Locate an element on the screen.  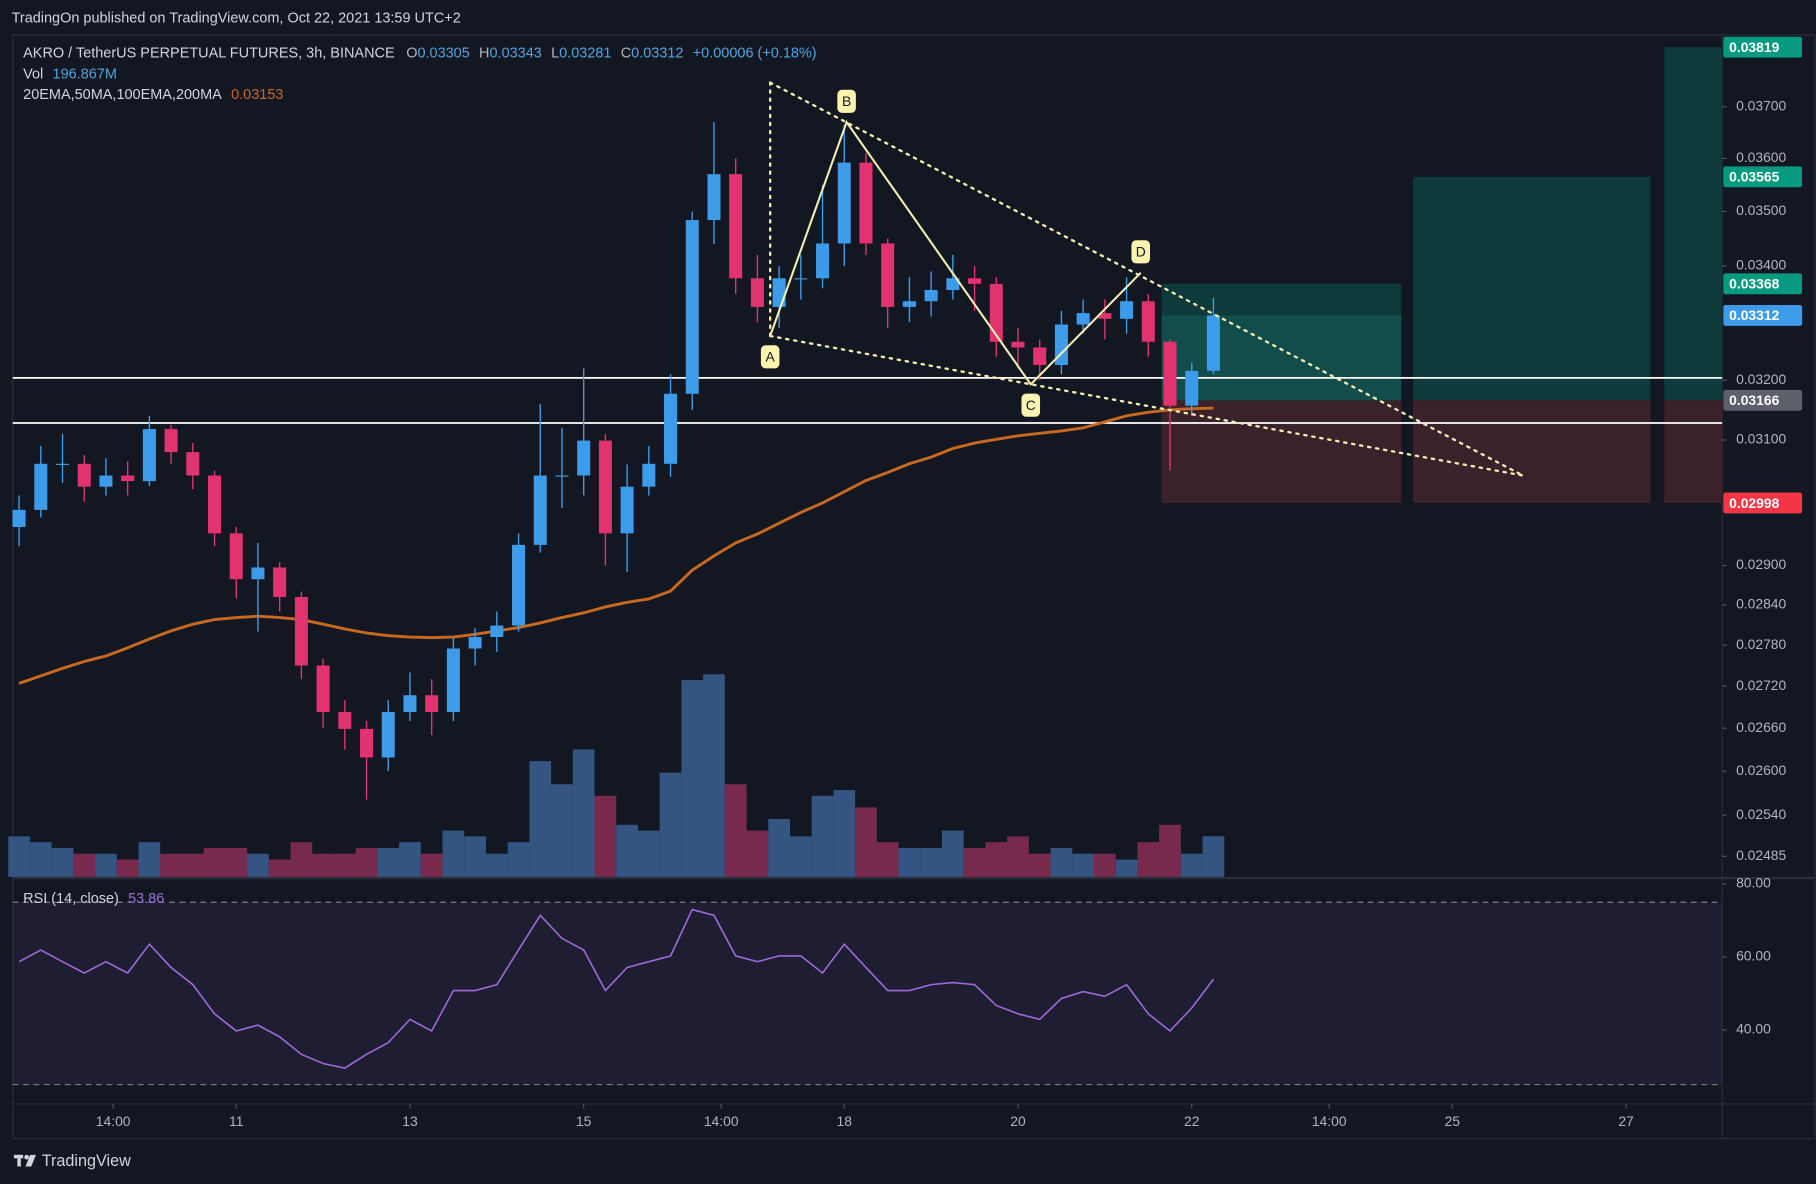
rsi-tick-label: 80.00 is located at coordinates (1753, 883).